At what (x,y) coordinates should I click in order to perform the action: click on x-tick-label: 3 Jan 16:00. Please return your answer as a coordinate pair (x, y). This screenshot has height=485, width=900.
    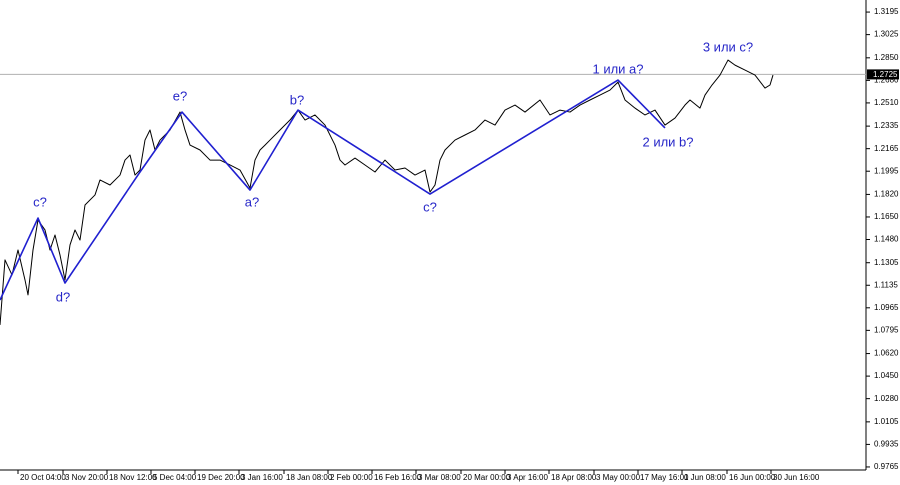
    Looking at the image, I should click on (262, 477).